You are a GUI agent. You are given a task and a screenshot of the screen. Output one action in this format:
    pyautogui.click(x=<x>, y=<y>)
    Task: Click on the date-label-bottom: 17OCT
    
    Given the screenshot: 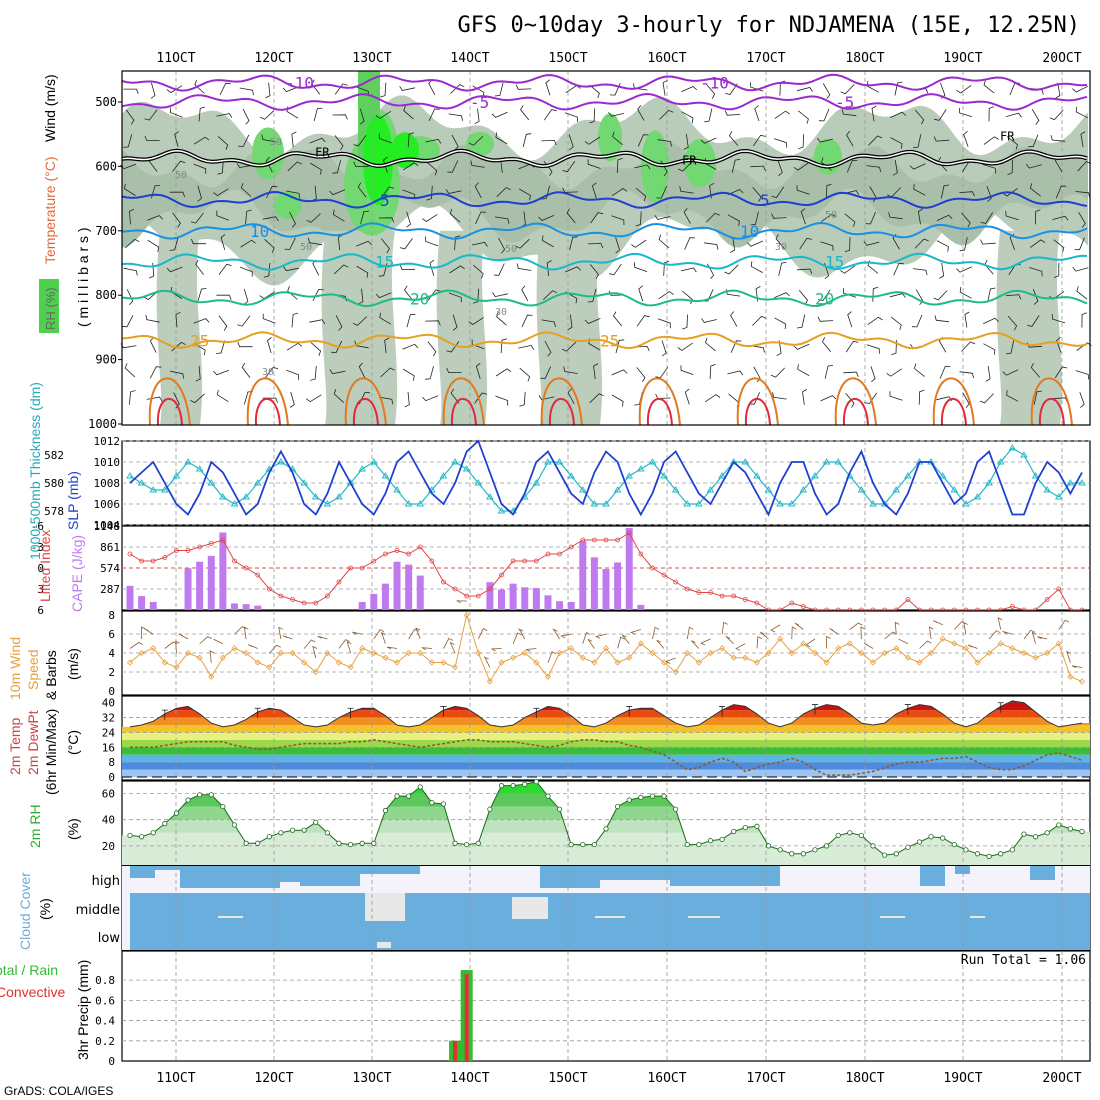 What is the action you would take?
    pyautogui.click(x=765, y=1078)
    